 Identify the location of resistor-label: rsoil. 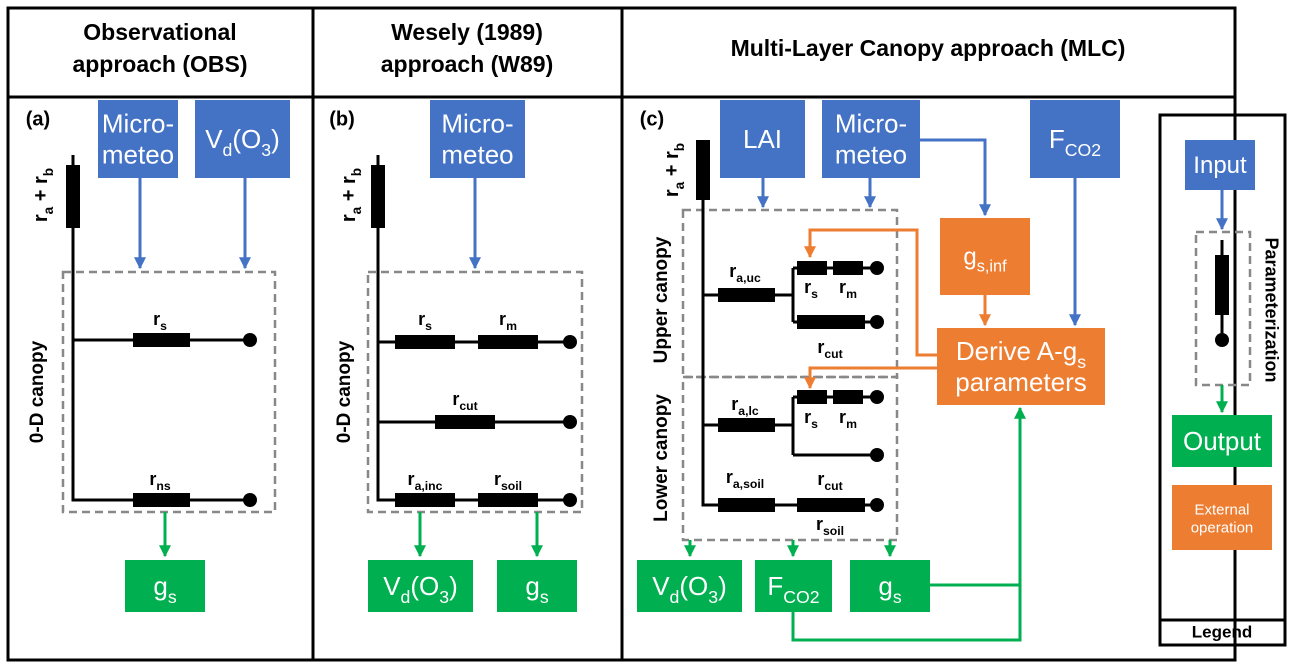
(830, 526).